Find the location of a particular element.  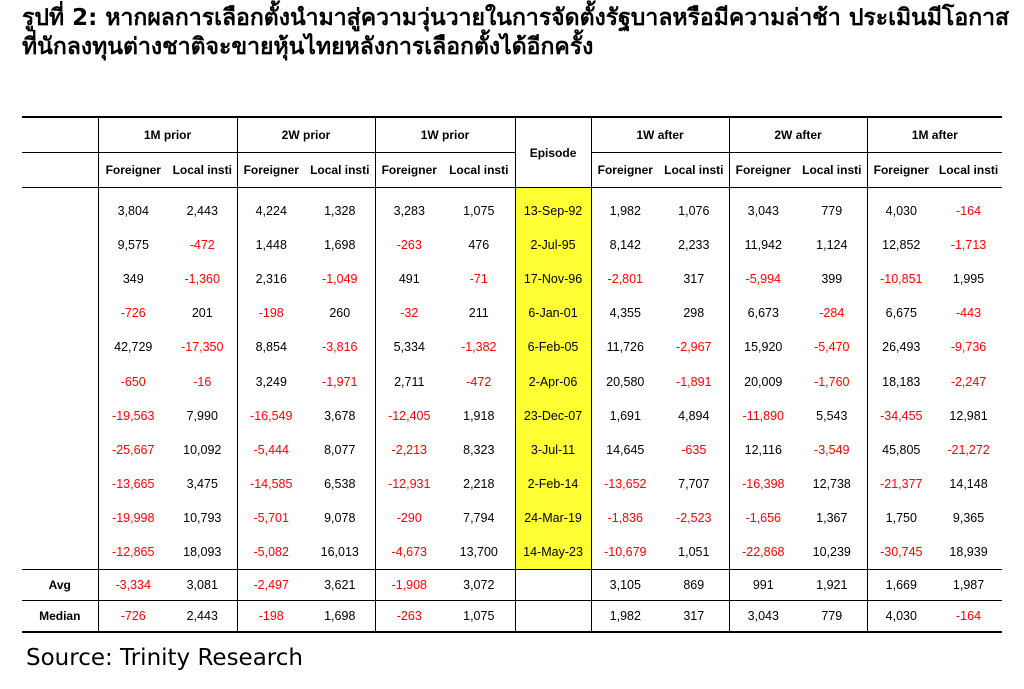

local-insti-flow-cell: 8,323 is located at coordinates (479, 449).